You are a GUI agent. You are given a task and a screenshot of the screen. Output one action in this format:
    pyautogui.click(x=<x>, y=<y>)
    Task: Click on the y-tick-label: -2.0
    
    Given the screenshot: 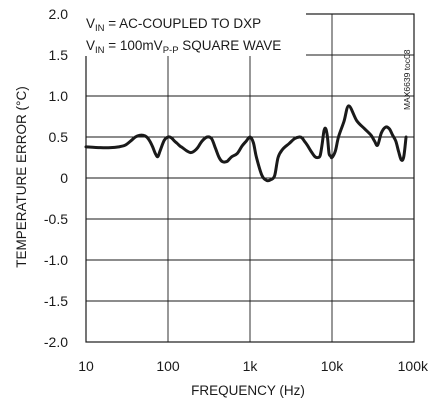 What is the action you would take?
    pyautogui.click(x=56, y=342)
    